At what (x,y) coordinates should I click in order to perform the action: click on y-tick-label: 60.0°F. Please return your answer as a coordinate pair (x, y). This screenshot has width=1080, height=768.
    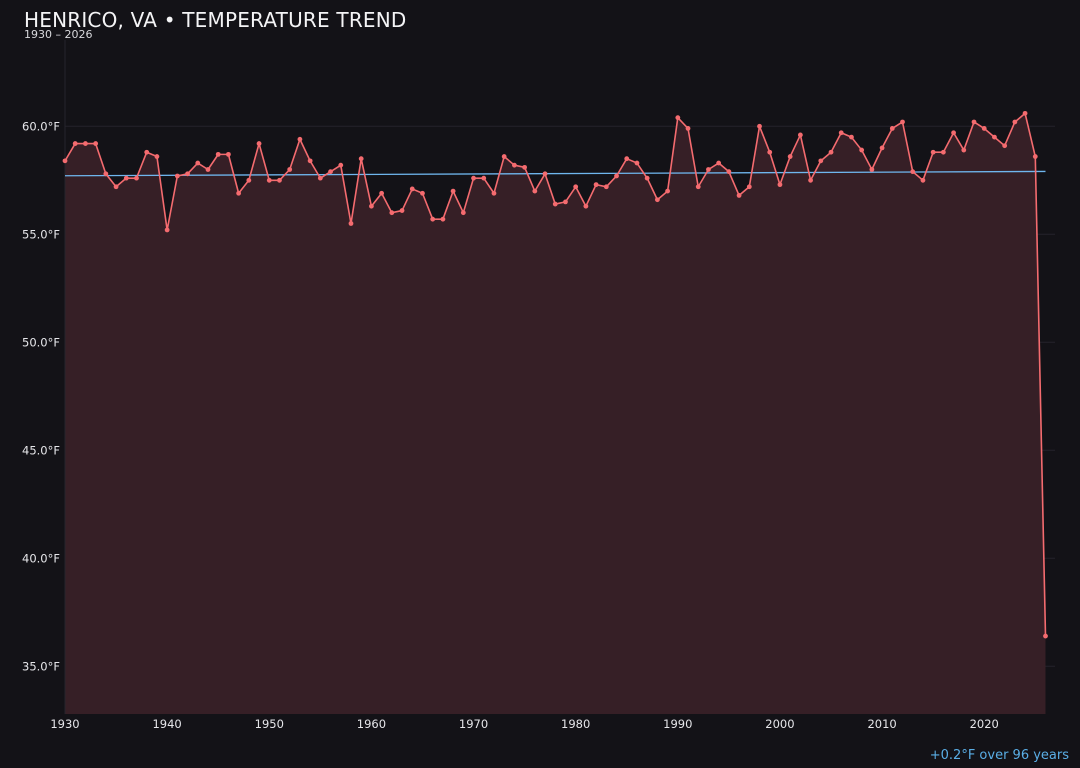
    Looking at the image, I should click on (41, 126).